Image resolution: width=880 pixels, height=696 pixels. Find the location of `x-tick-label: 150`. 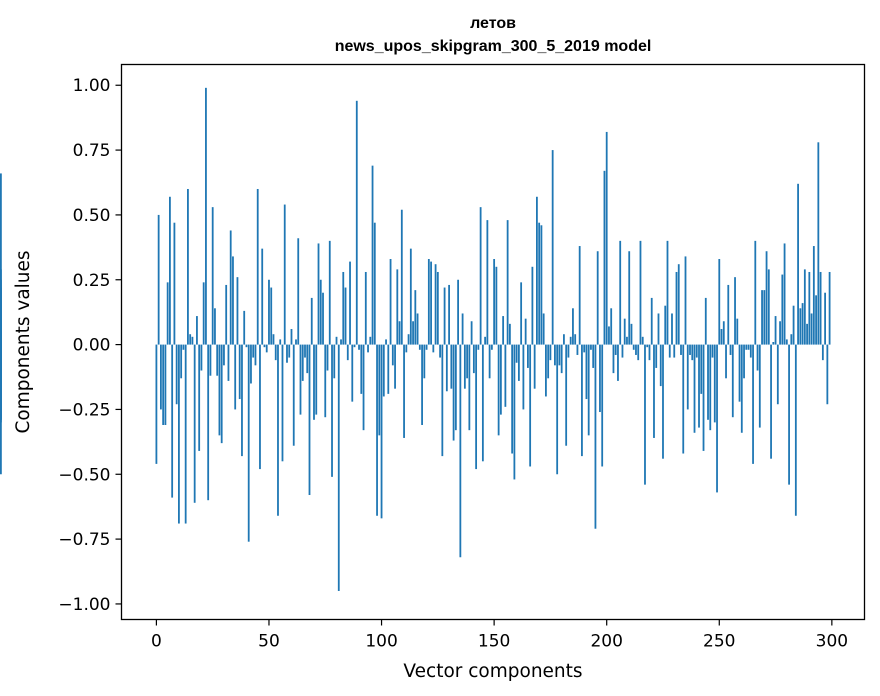

x-tick-label: 150 is located at coordinates (494, 642).